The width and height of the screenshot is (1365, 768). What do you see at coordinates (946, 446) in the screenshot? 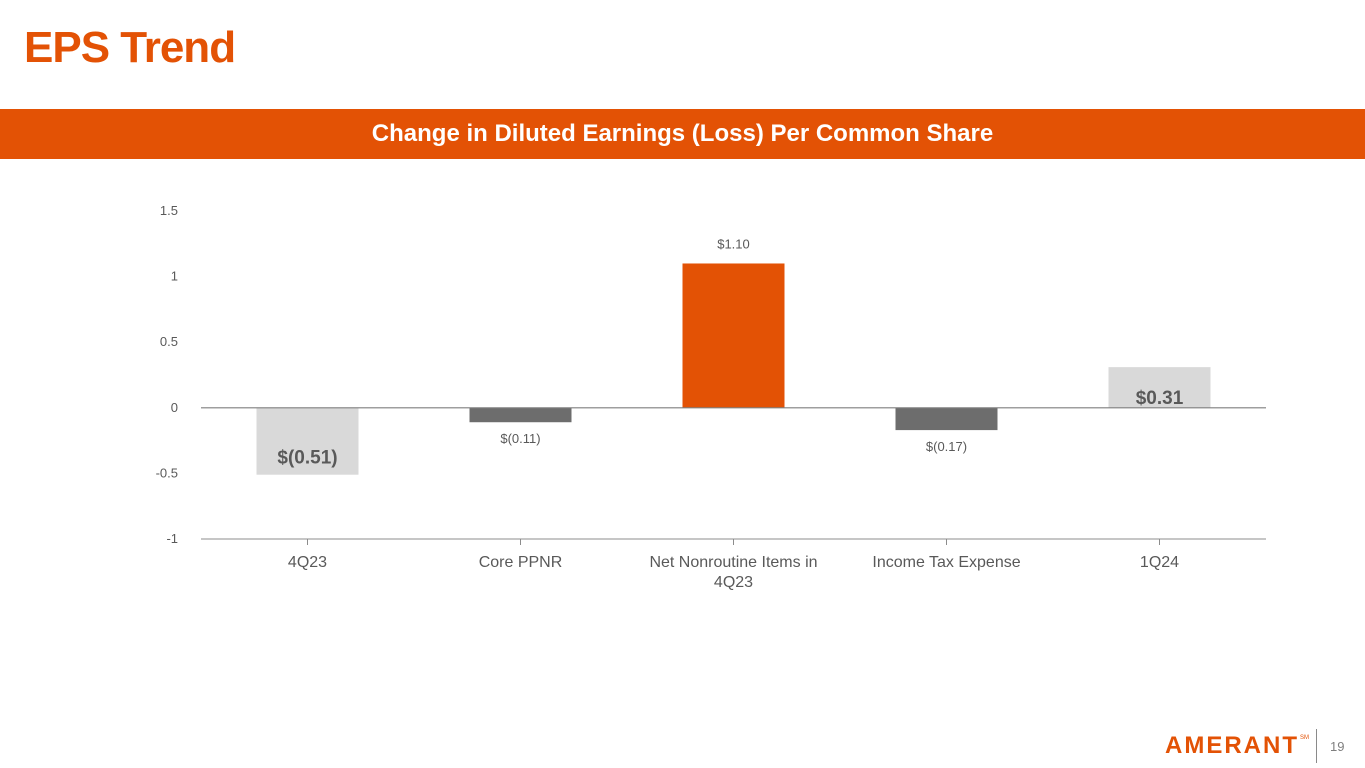
I see `data-label: $(0.17)` at bounding box center [946, 446].